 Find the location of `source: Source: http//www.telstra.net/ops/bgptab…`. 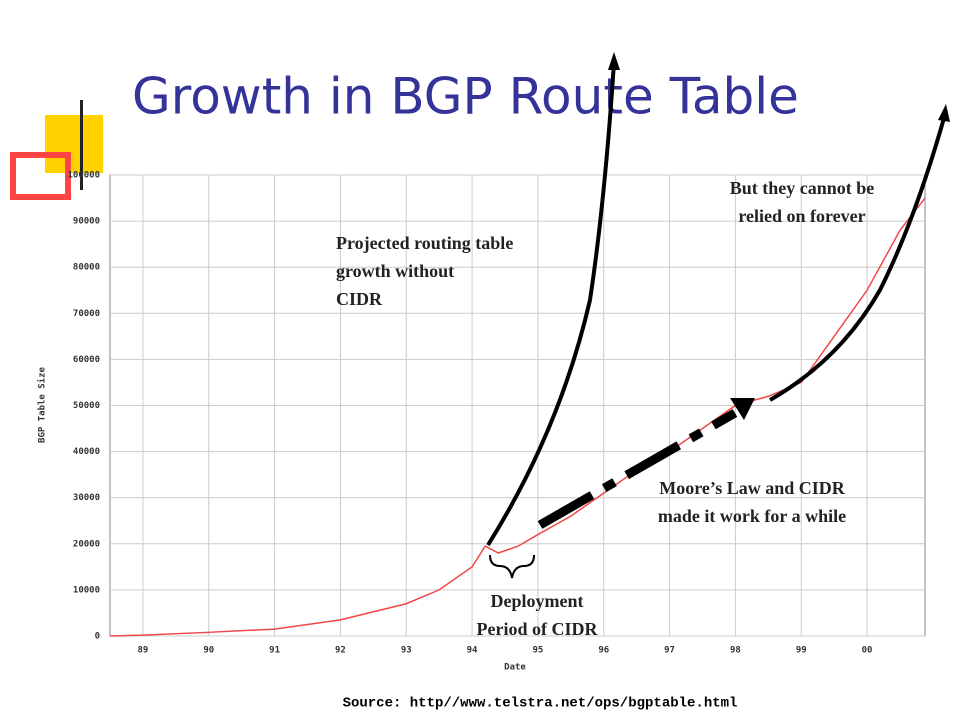

source: Source: http//www.telstra.net/ops/bgptab… is located at coordinates (540, 704).